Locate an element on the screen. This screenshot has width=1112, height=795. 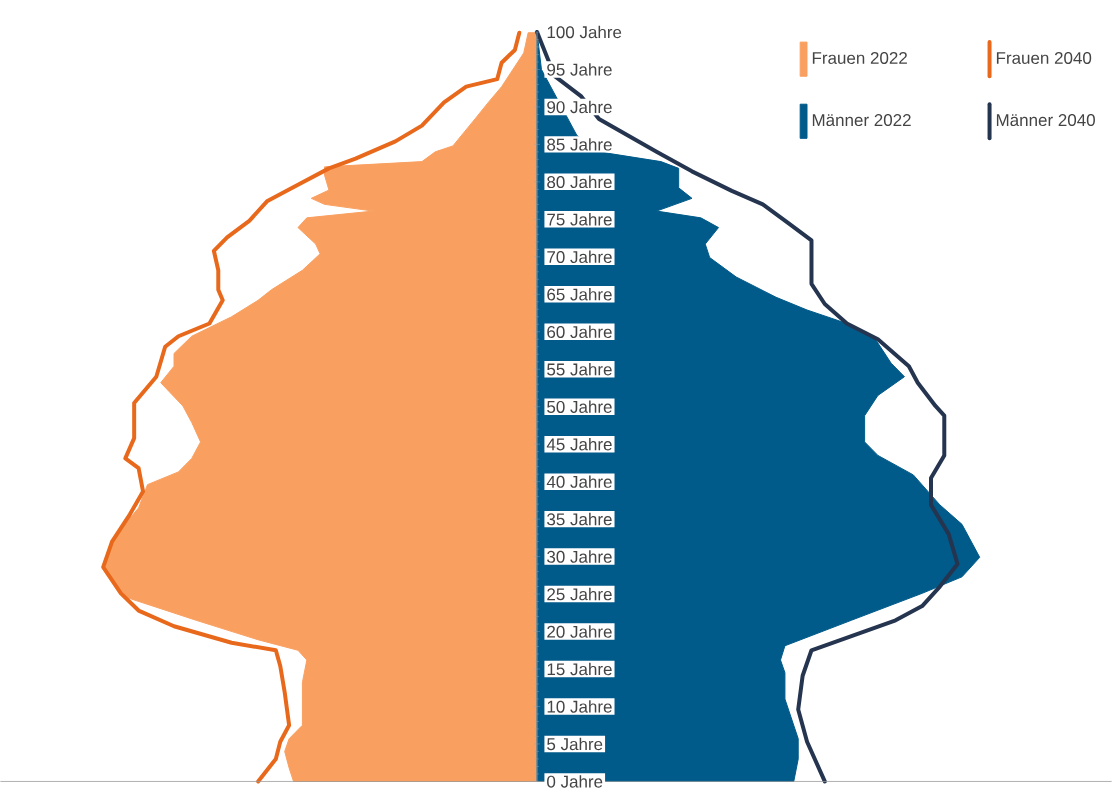
y-tick-label: 60 Jahre is located at coordinates (579, 331).